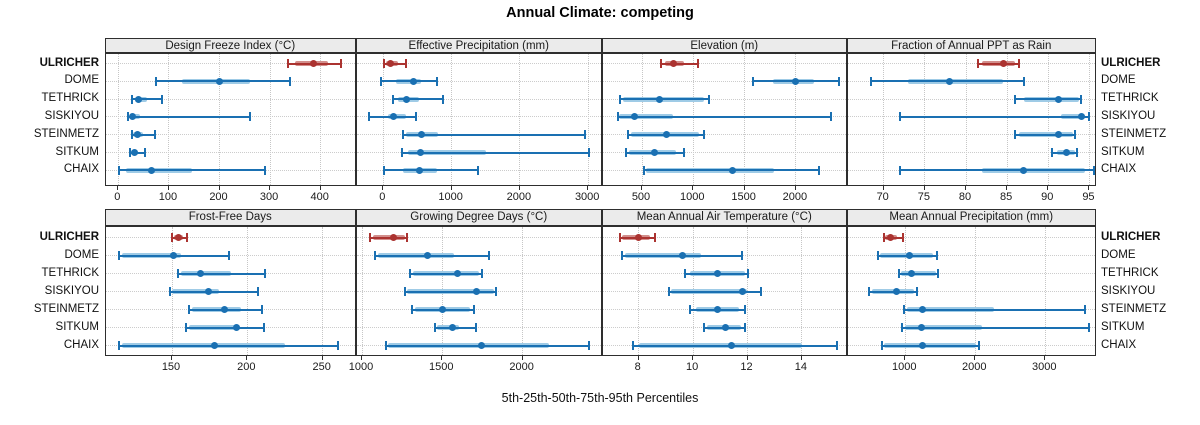  What do you see at coordinates (746, 367) in the screenshot?
I see `axis-tick-label: 12` at bounding box center [746, 367].